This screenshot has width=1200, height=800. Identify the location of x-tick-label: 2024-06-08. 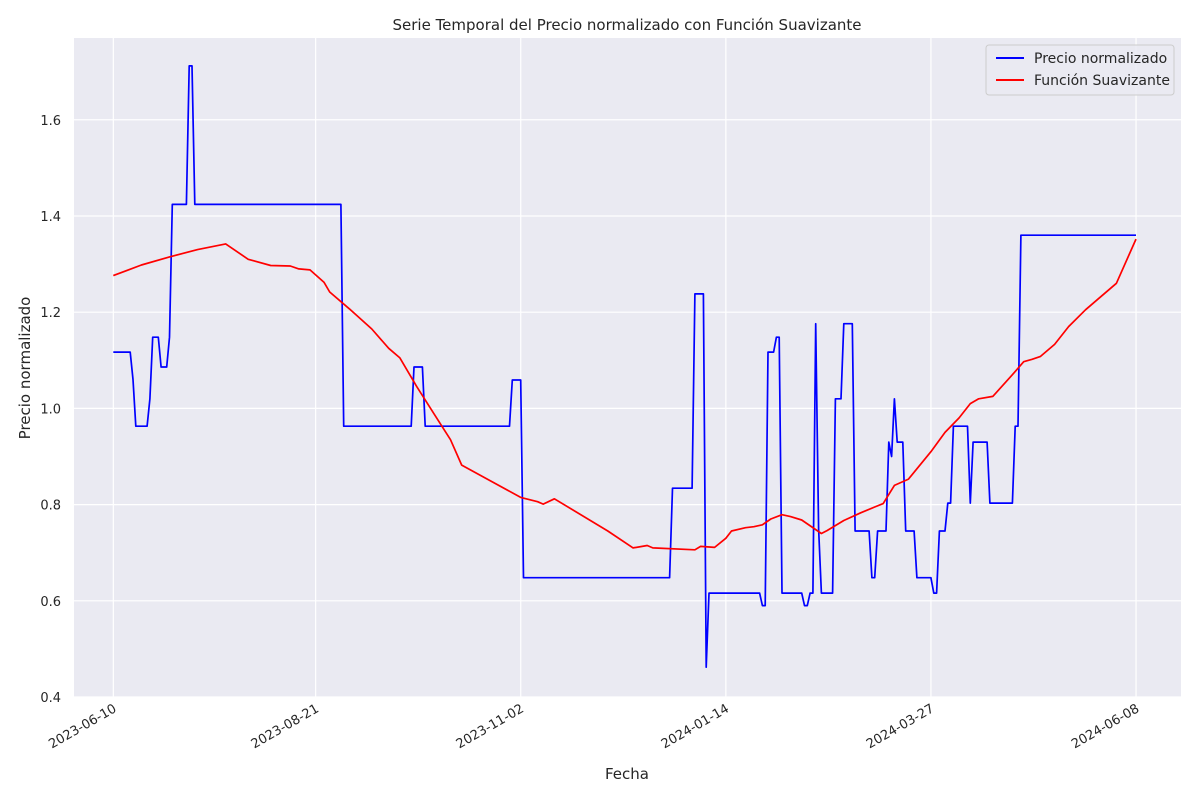
(1105, 726).